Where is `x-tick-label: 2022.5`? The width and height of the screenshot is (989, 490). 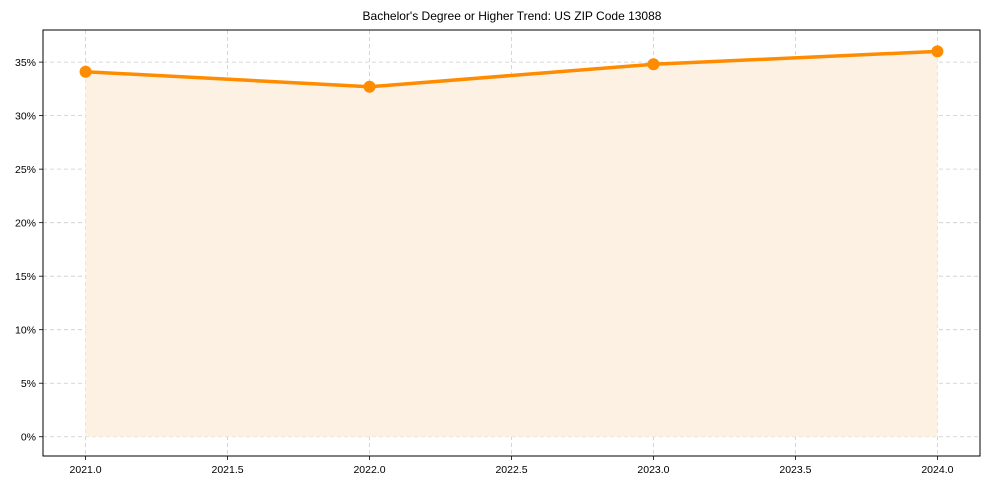
x-tick-label: 2022.5 is located at coordinates (511, 470).